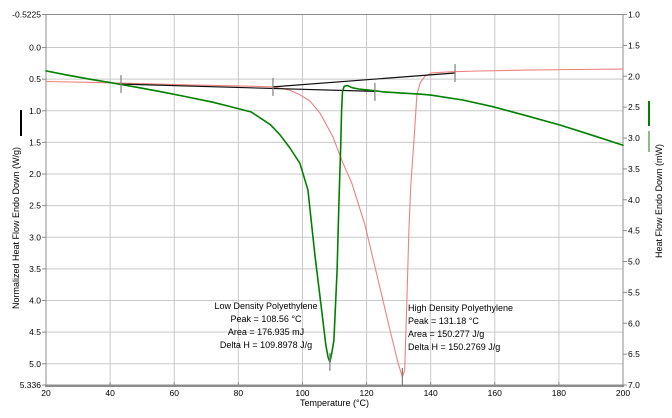 The height and width of the screenshot is (418, 672). I want to click on left-axis-tick-label: 2.5, so click(35, 206).